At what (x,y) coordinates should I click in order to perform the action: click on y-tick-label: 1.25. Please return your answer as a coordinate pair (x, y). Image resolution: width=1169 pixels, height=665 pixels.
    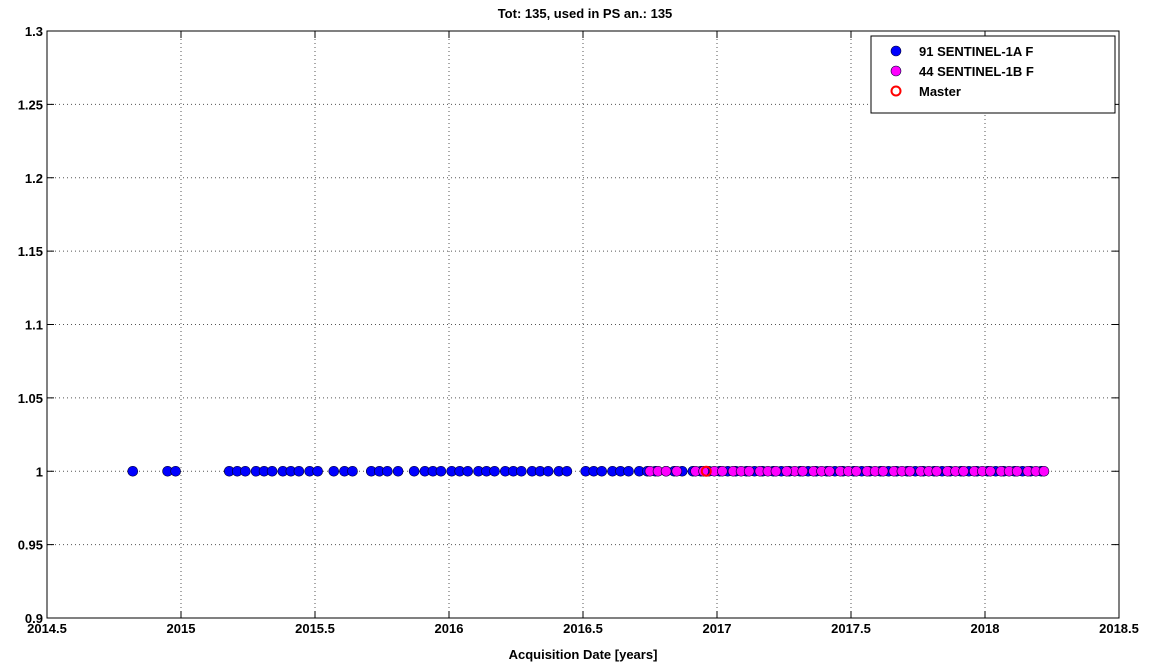
    Looking at the image, I should click on (30, 104).